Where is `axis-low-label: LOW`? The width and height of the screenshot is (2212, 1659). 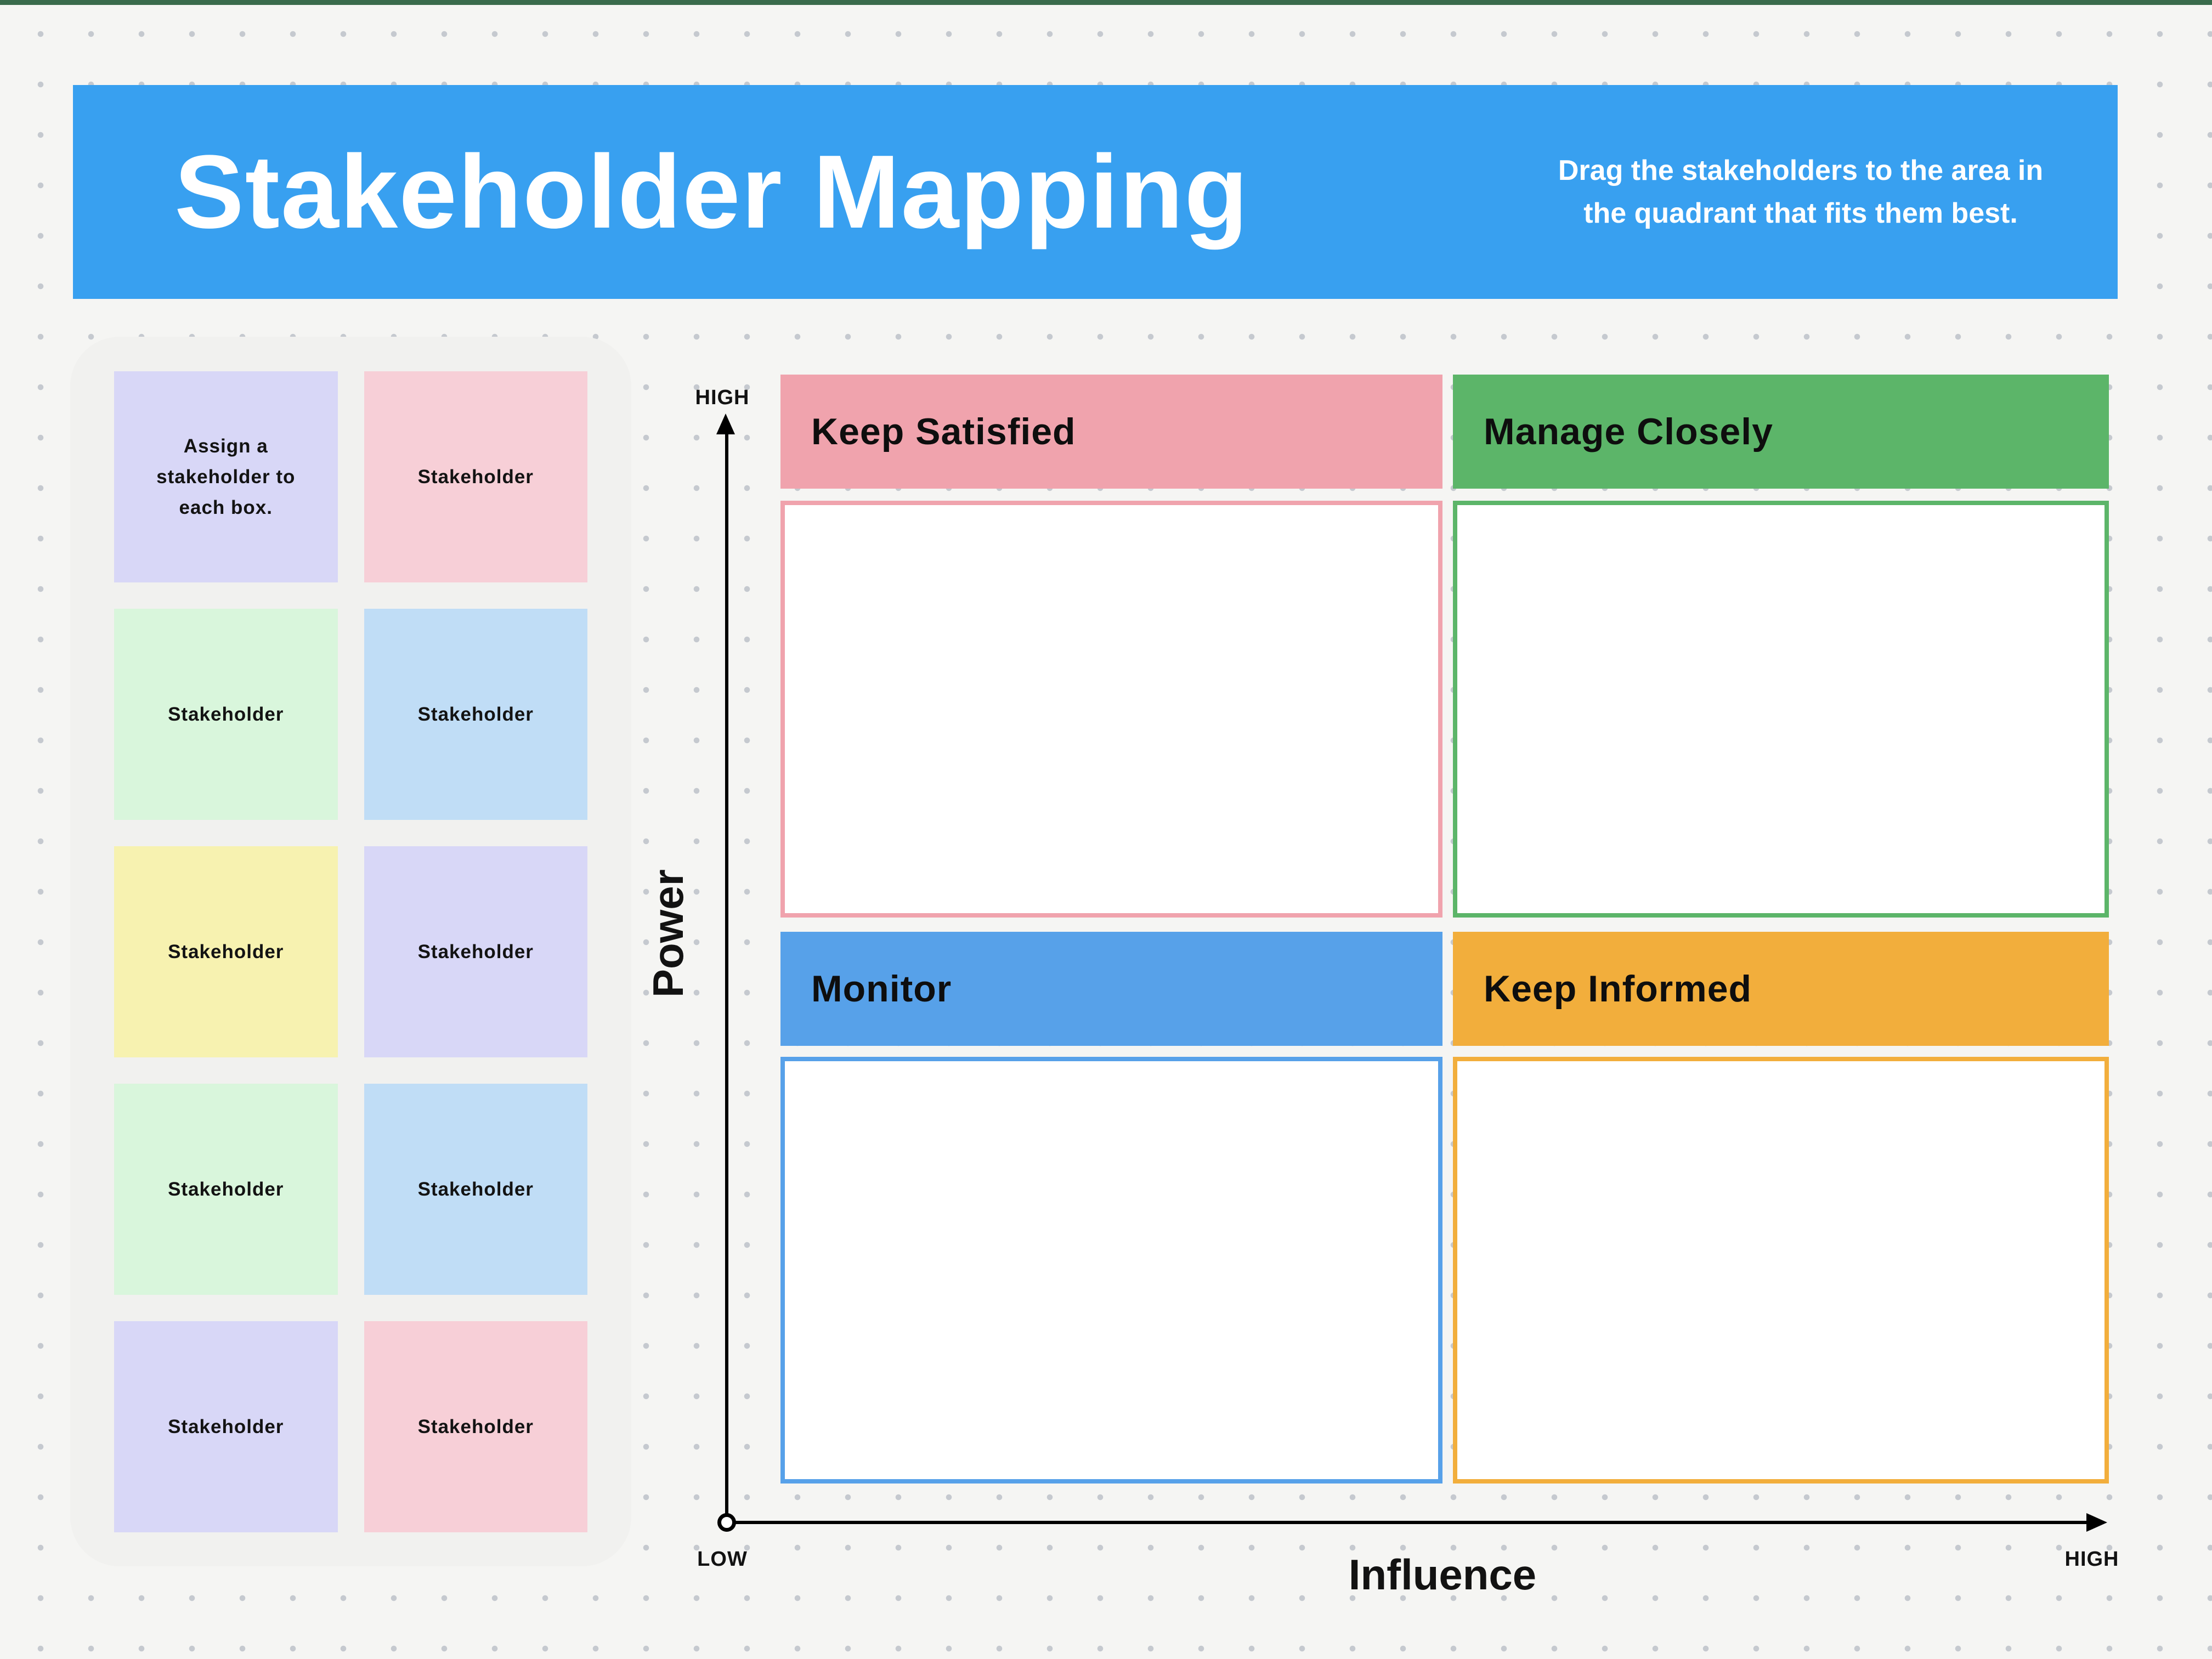 axis-low-label: LOW is located at coordinates (722, 1559).